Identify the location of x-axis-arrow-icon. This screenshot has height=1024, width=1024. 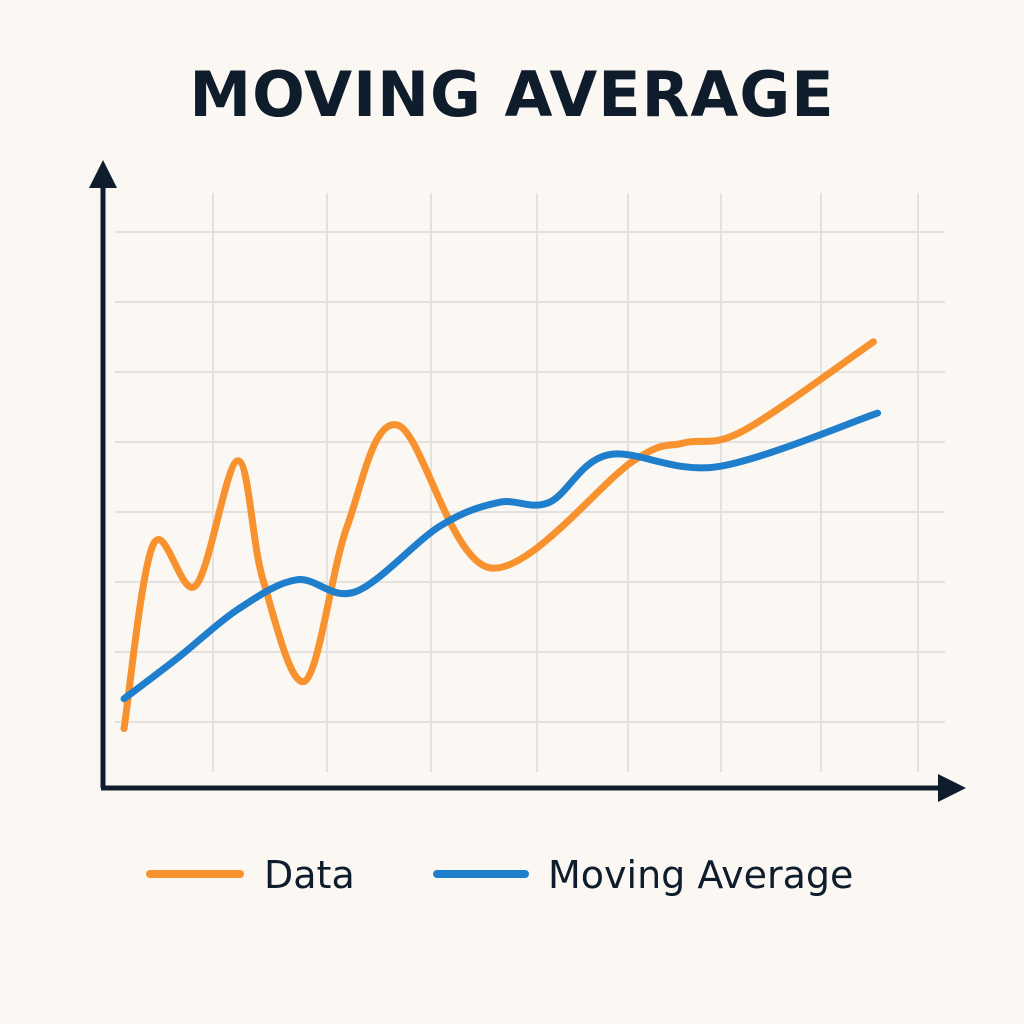
(952, 788).